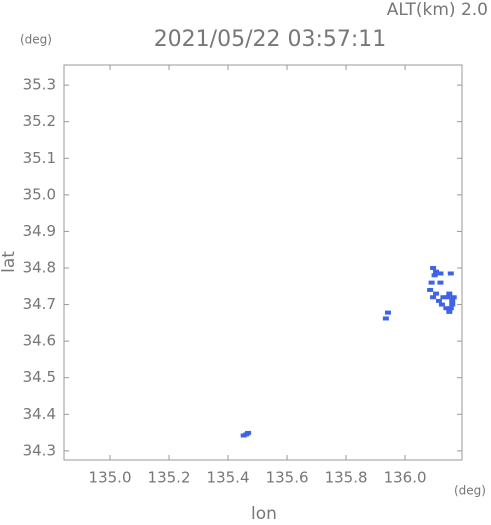  I want to click on y-tick-label: 34.8, so click(39, 267).